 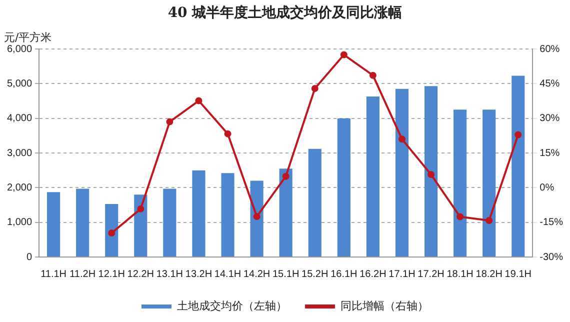 I want to click on y2-tick-label: -30%, so click(x=552, y=257).